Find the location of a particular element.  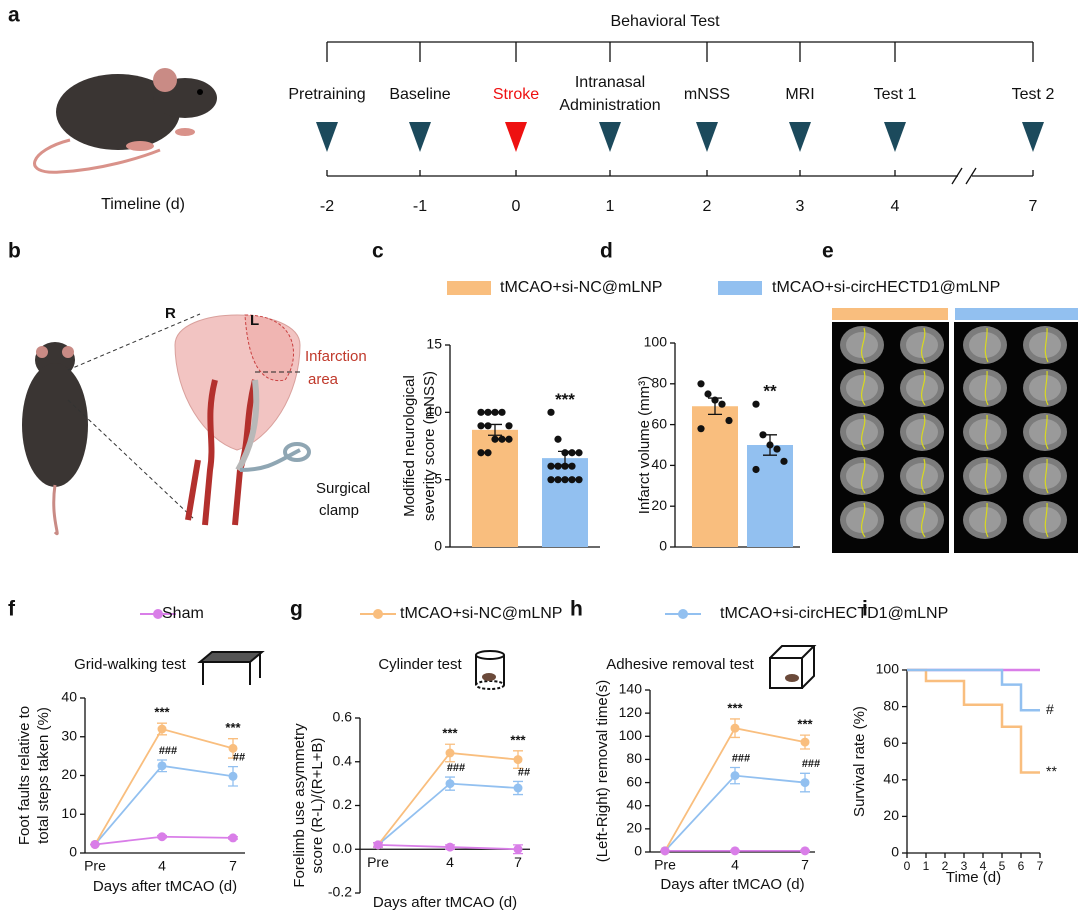

x-tick-label: 6 is located at coordinates (1021, 866).